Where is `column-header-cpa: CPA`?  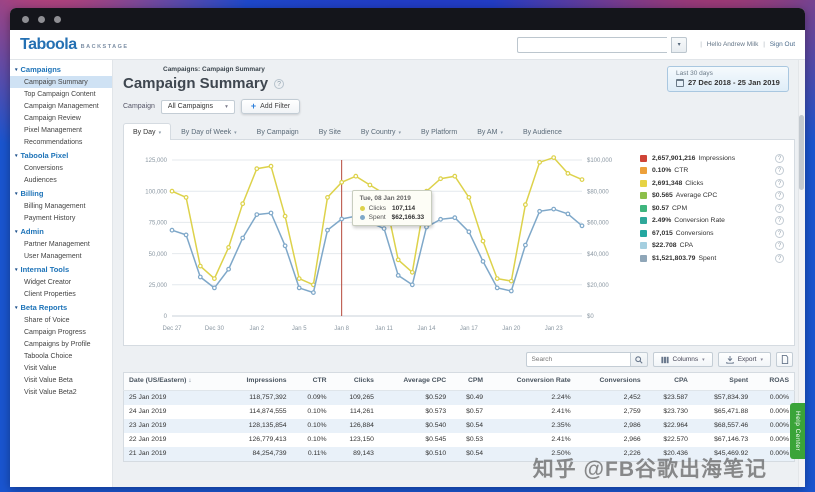
column-header-cpa: CPA is located at coordinates (669, 381).